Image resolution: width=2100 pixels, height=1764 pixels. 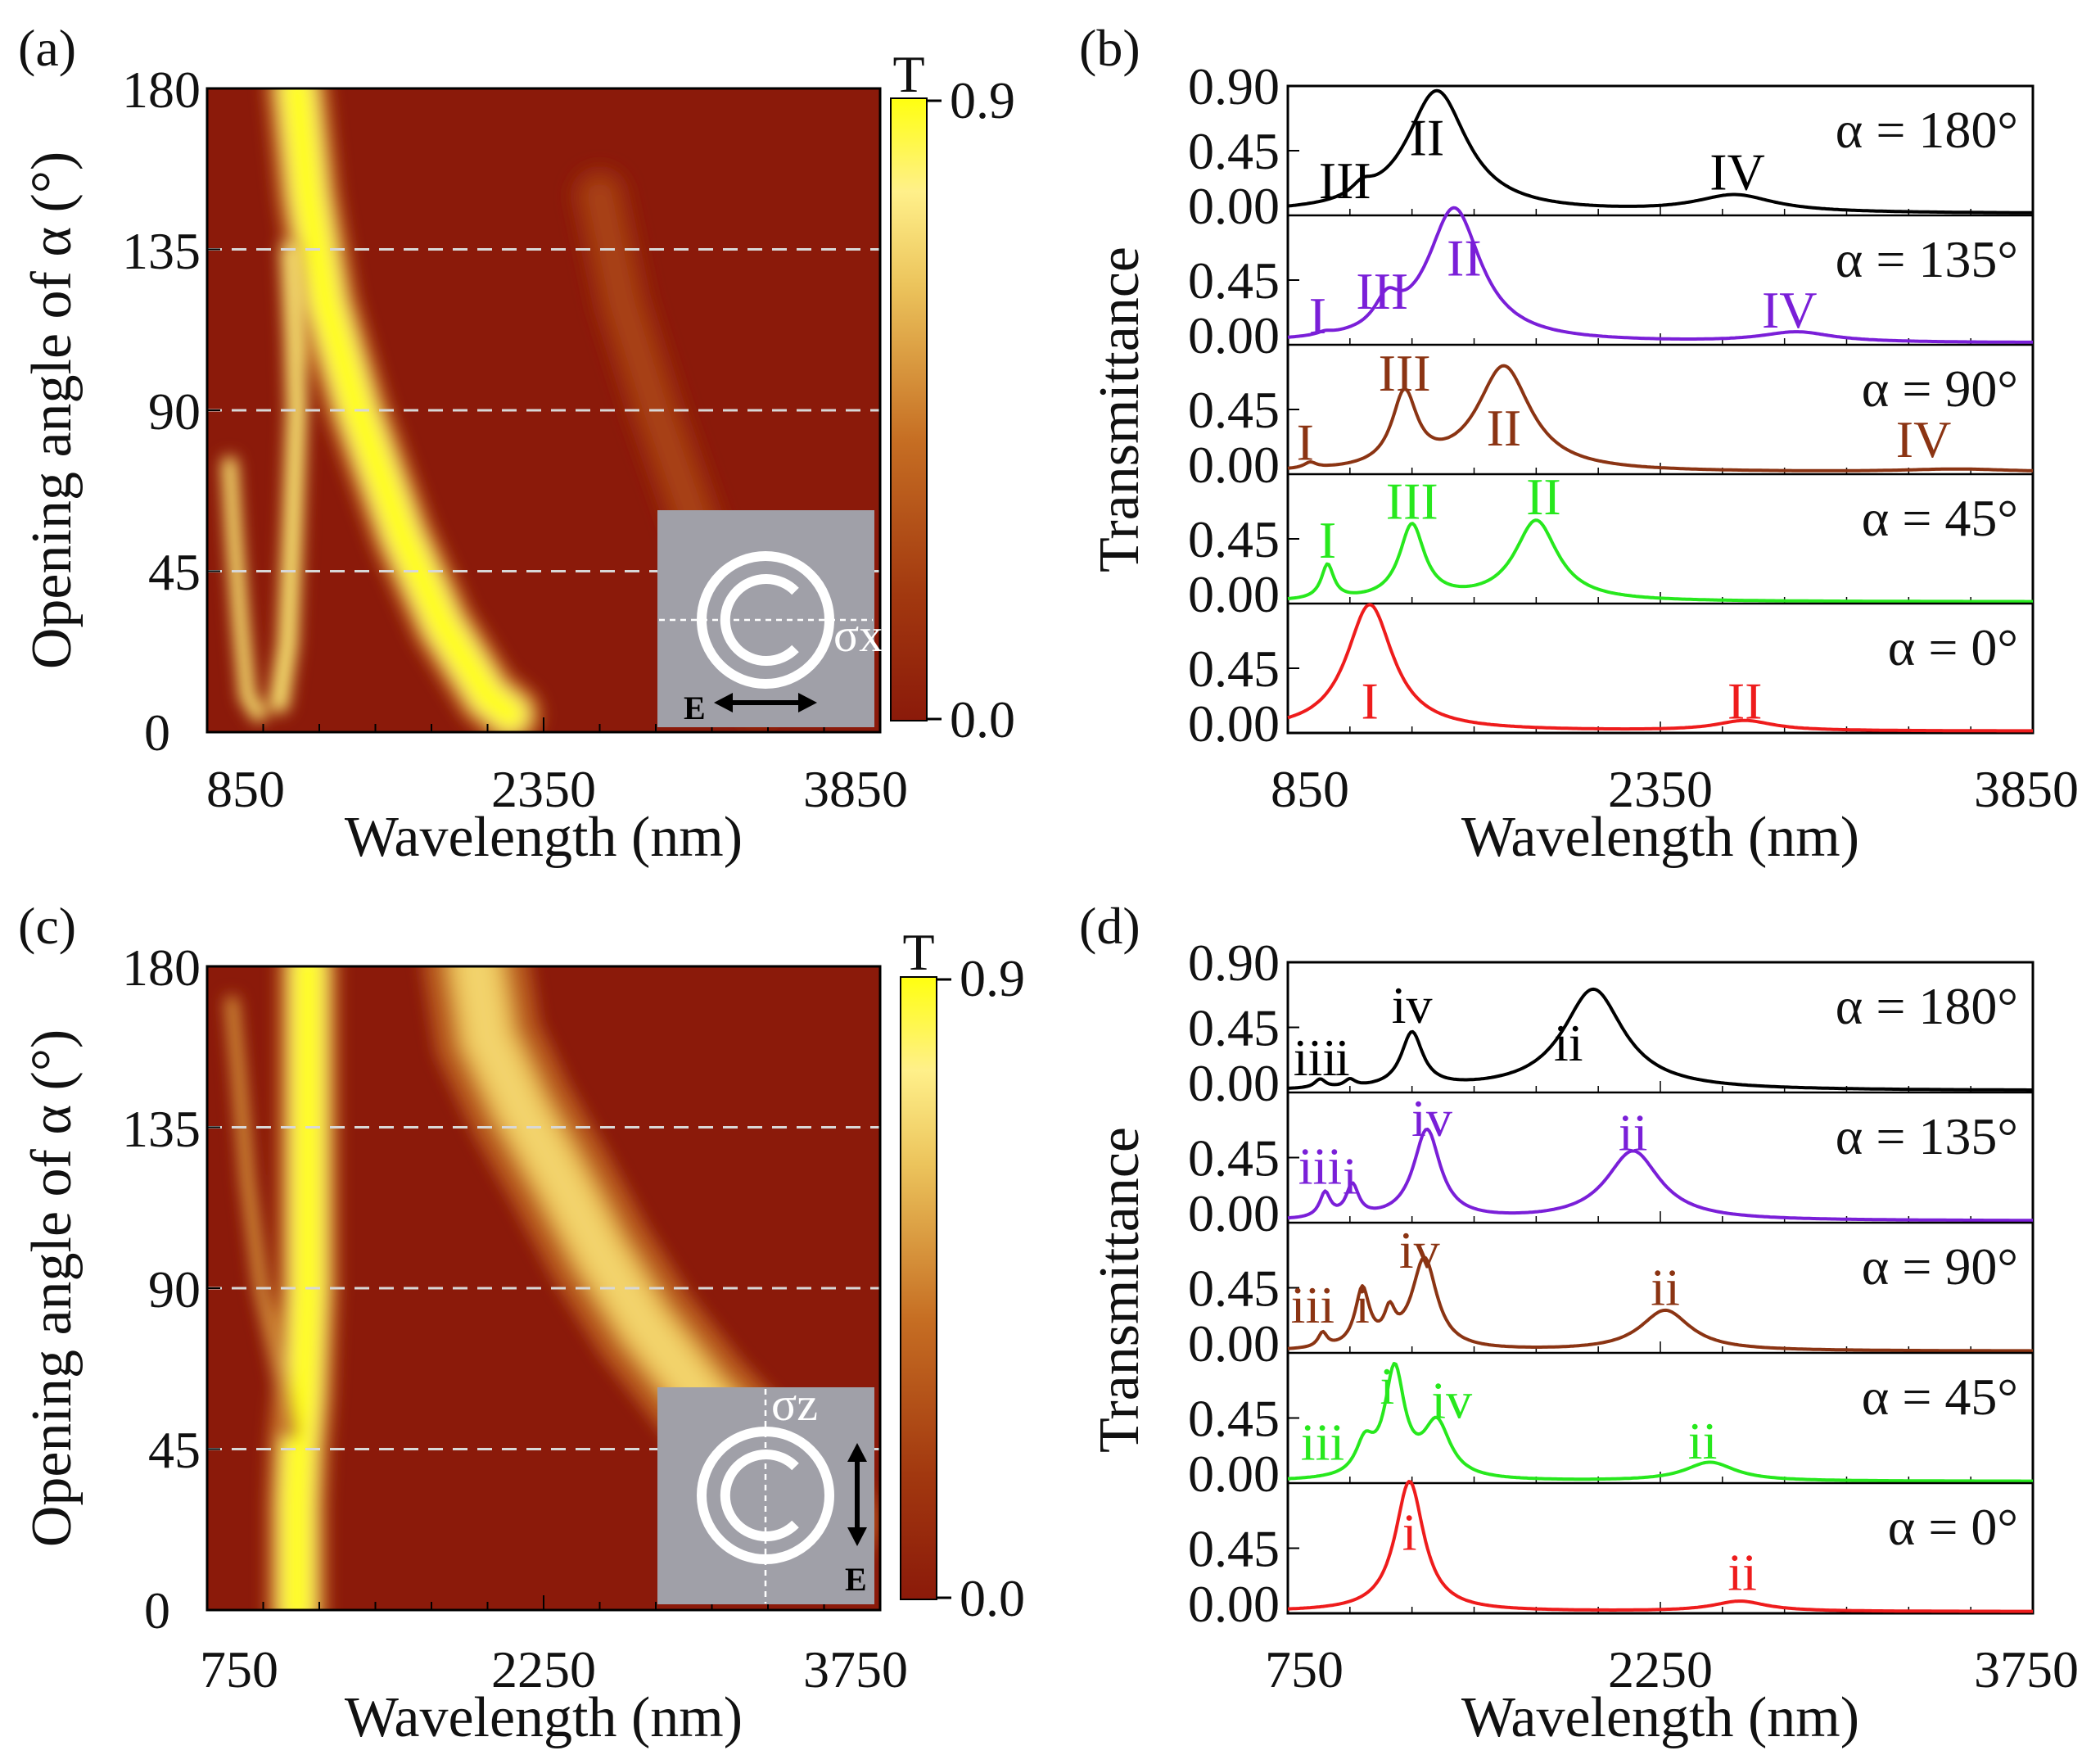 What do you see at coordinates (161, 251) in the screenshot?
I see `panel-a-ytick-4: 135` at bounding box center [161, 251].